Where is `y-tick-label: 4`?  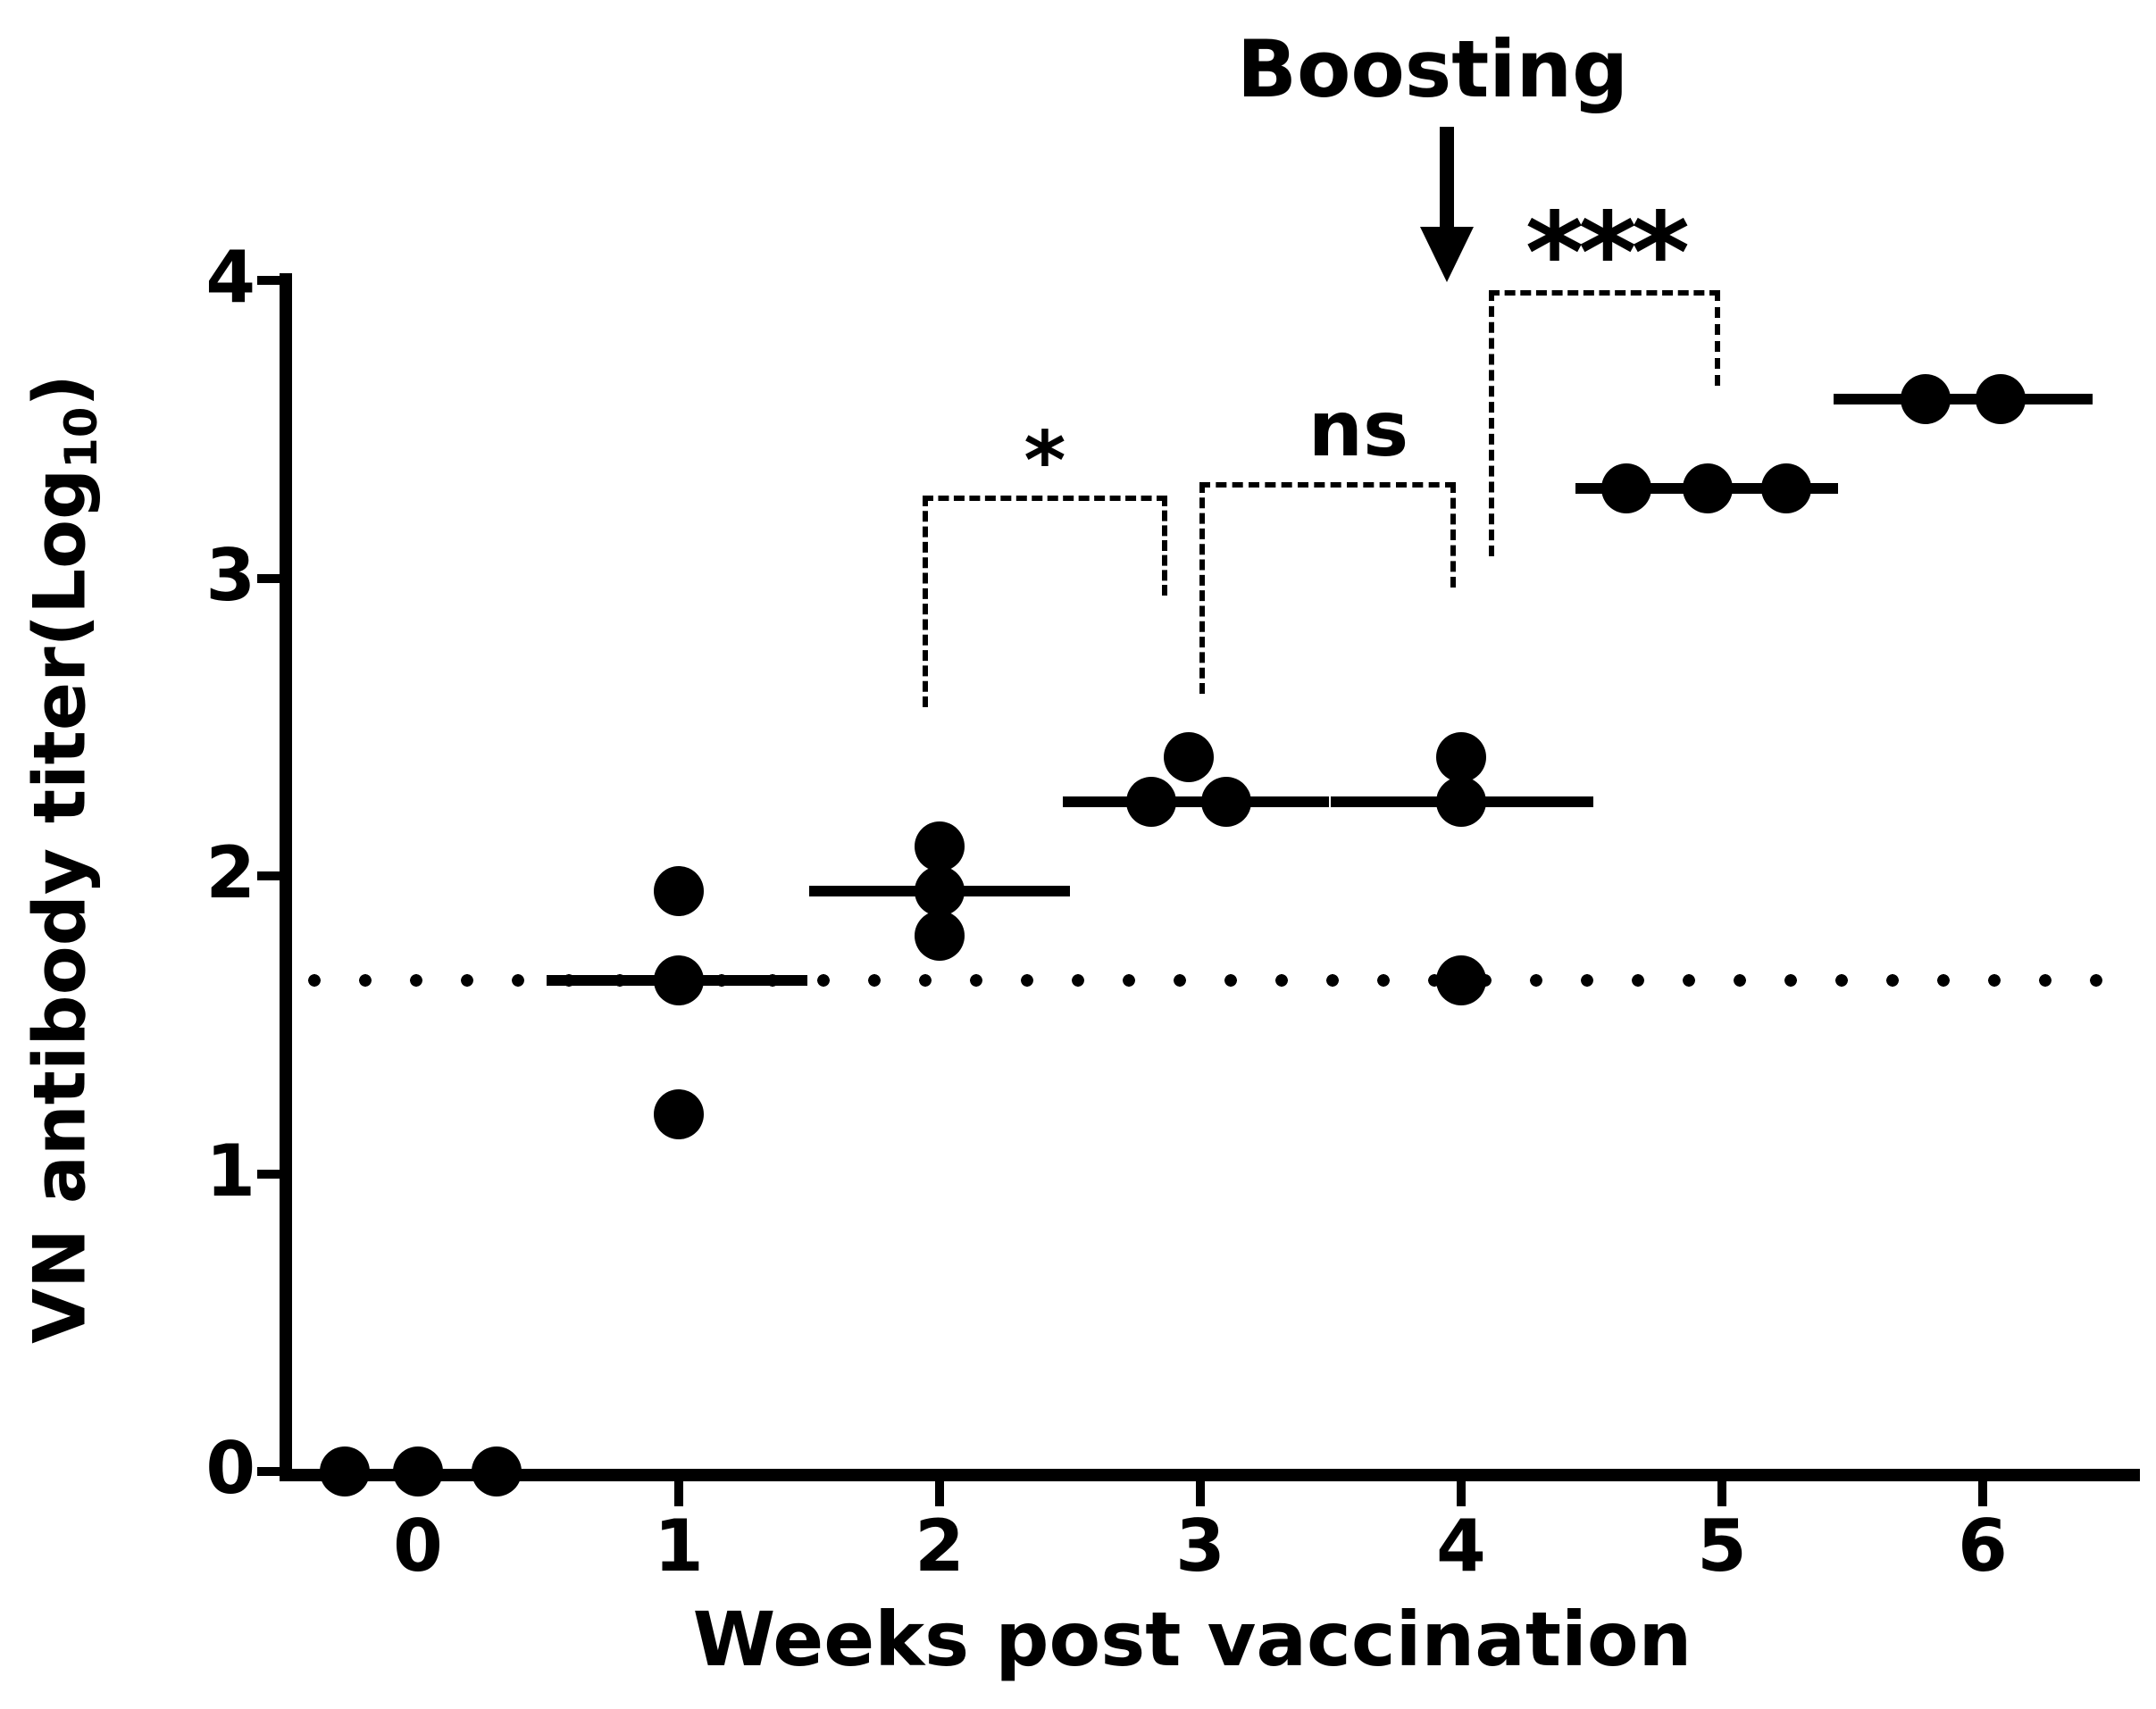 y-tick-label: 4 is located at coordinates (230, 277).